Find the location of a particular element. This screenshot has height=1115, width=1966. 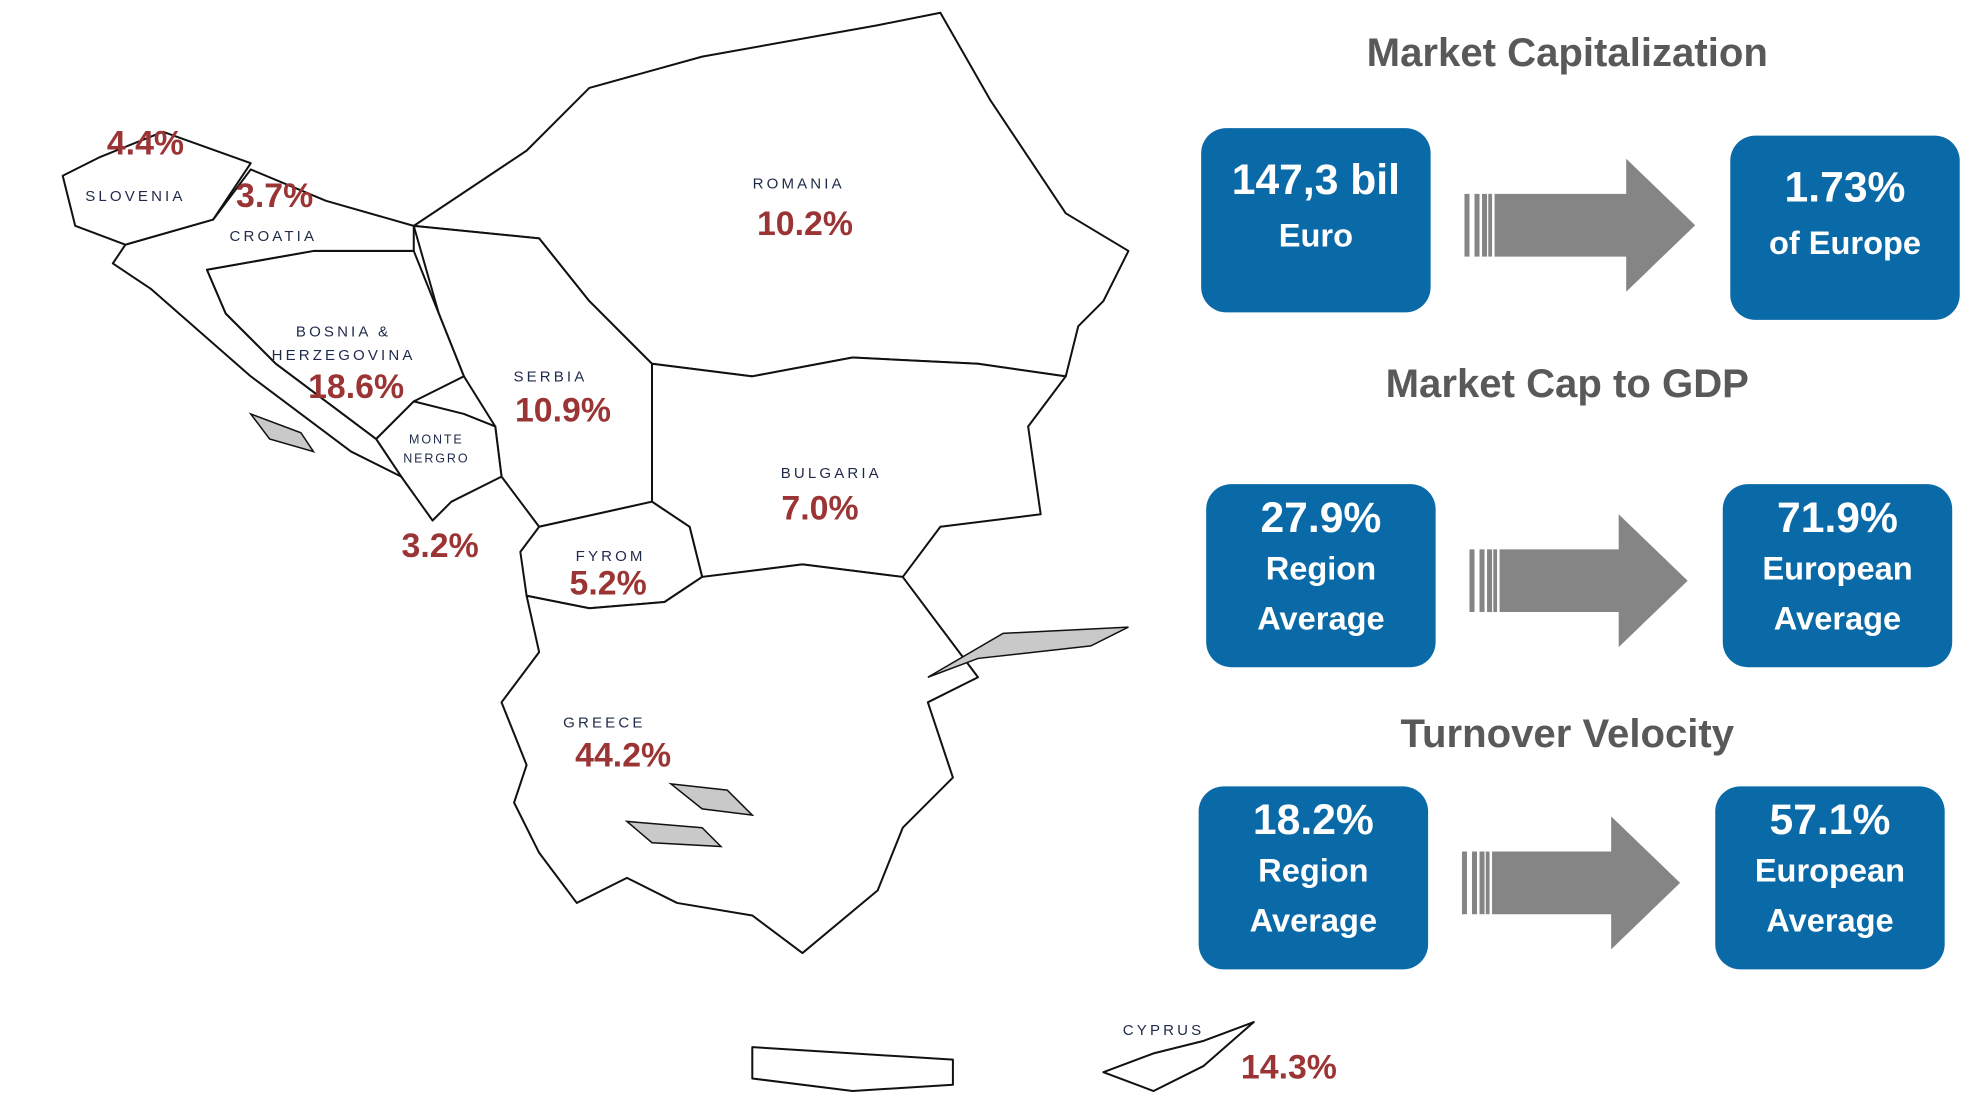

stat-text: 147,3 bil is located at coordinates (1316, 180).